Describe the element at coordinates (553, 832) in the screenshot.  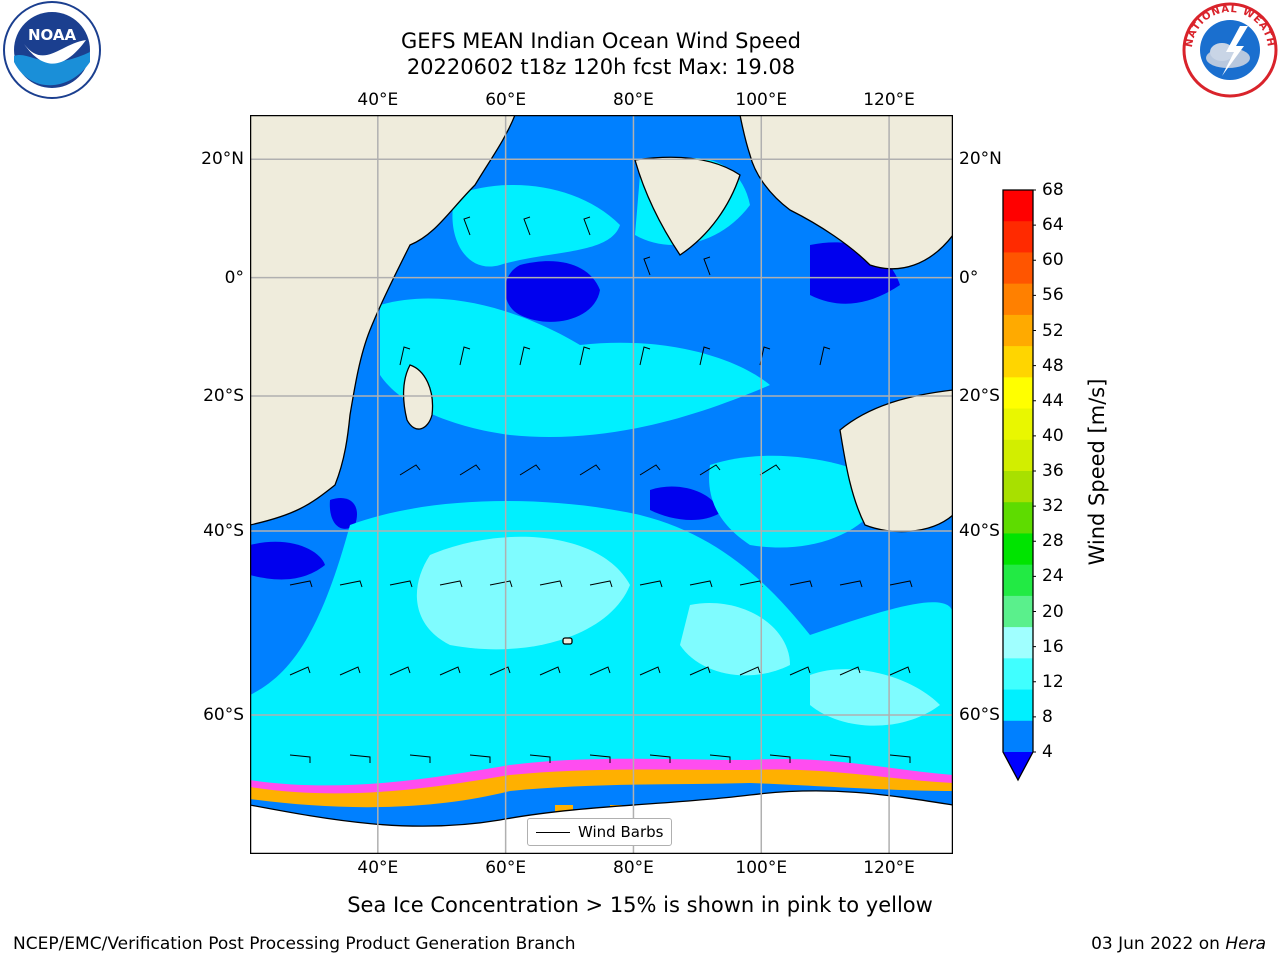
I see `wind-barb-legend-line` at that location.